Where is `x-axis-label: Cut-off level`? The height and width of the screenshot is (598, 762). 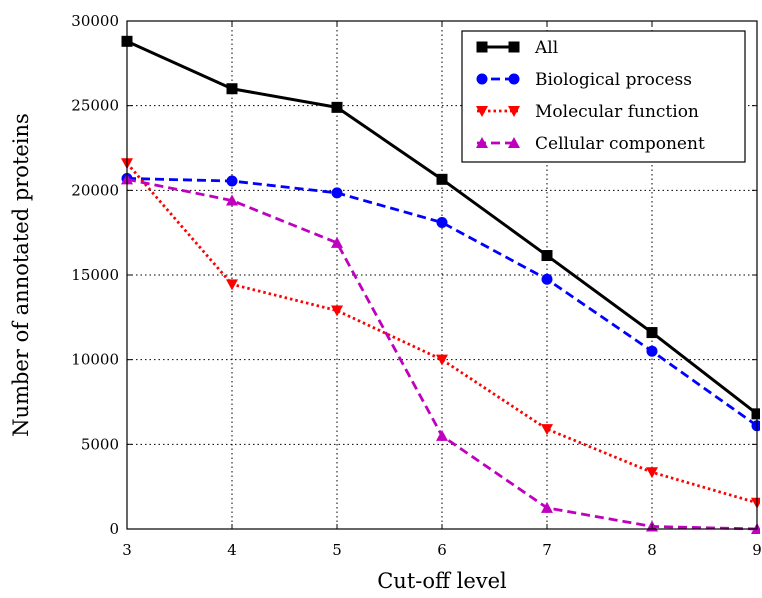
x-axis-label: Cut-off level is located at coordinates (442, 581).